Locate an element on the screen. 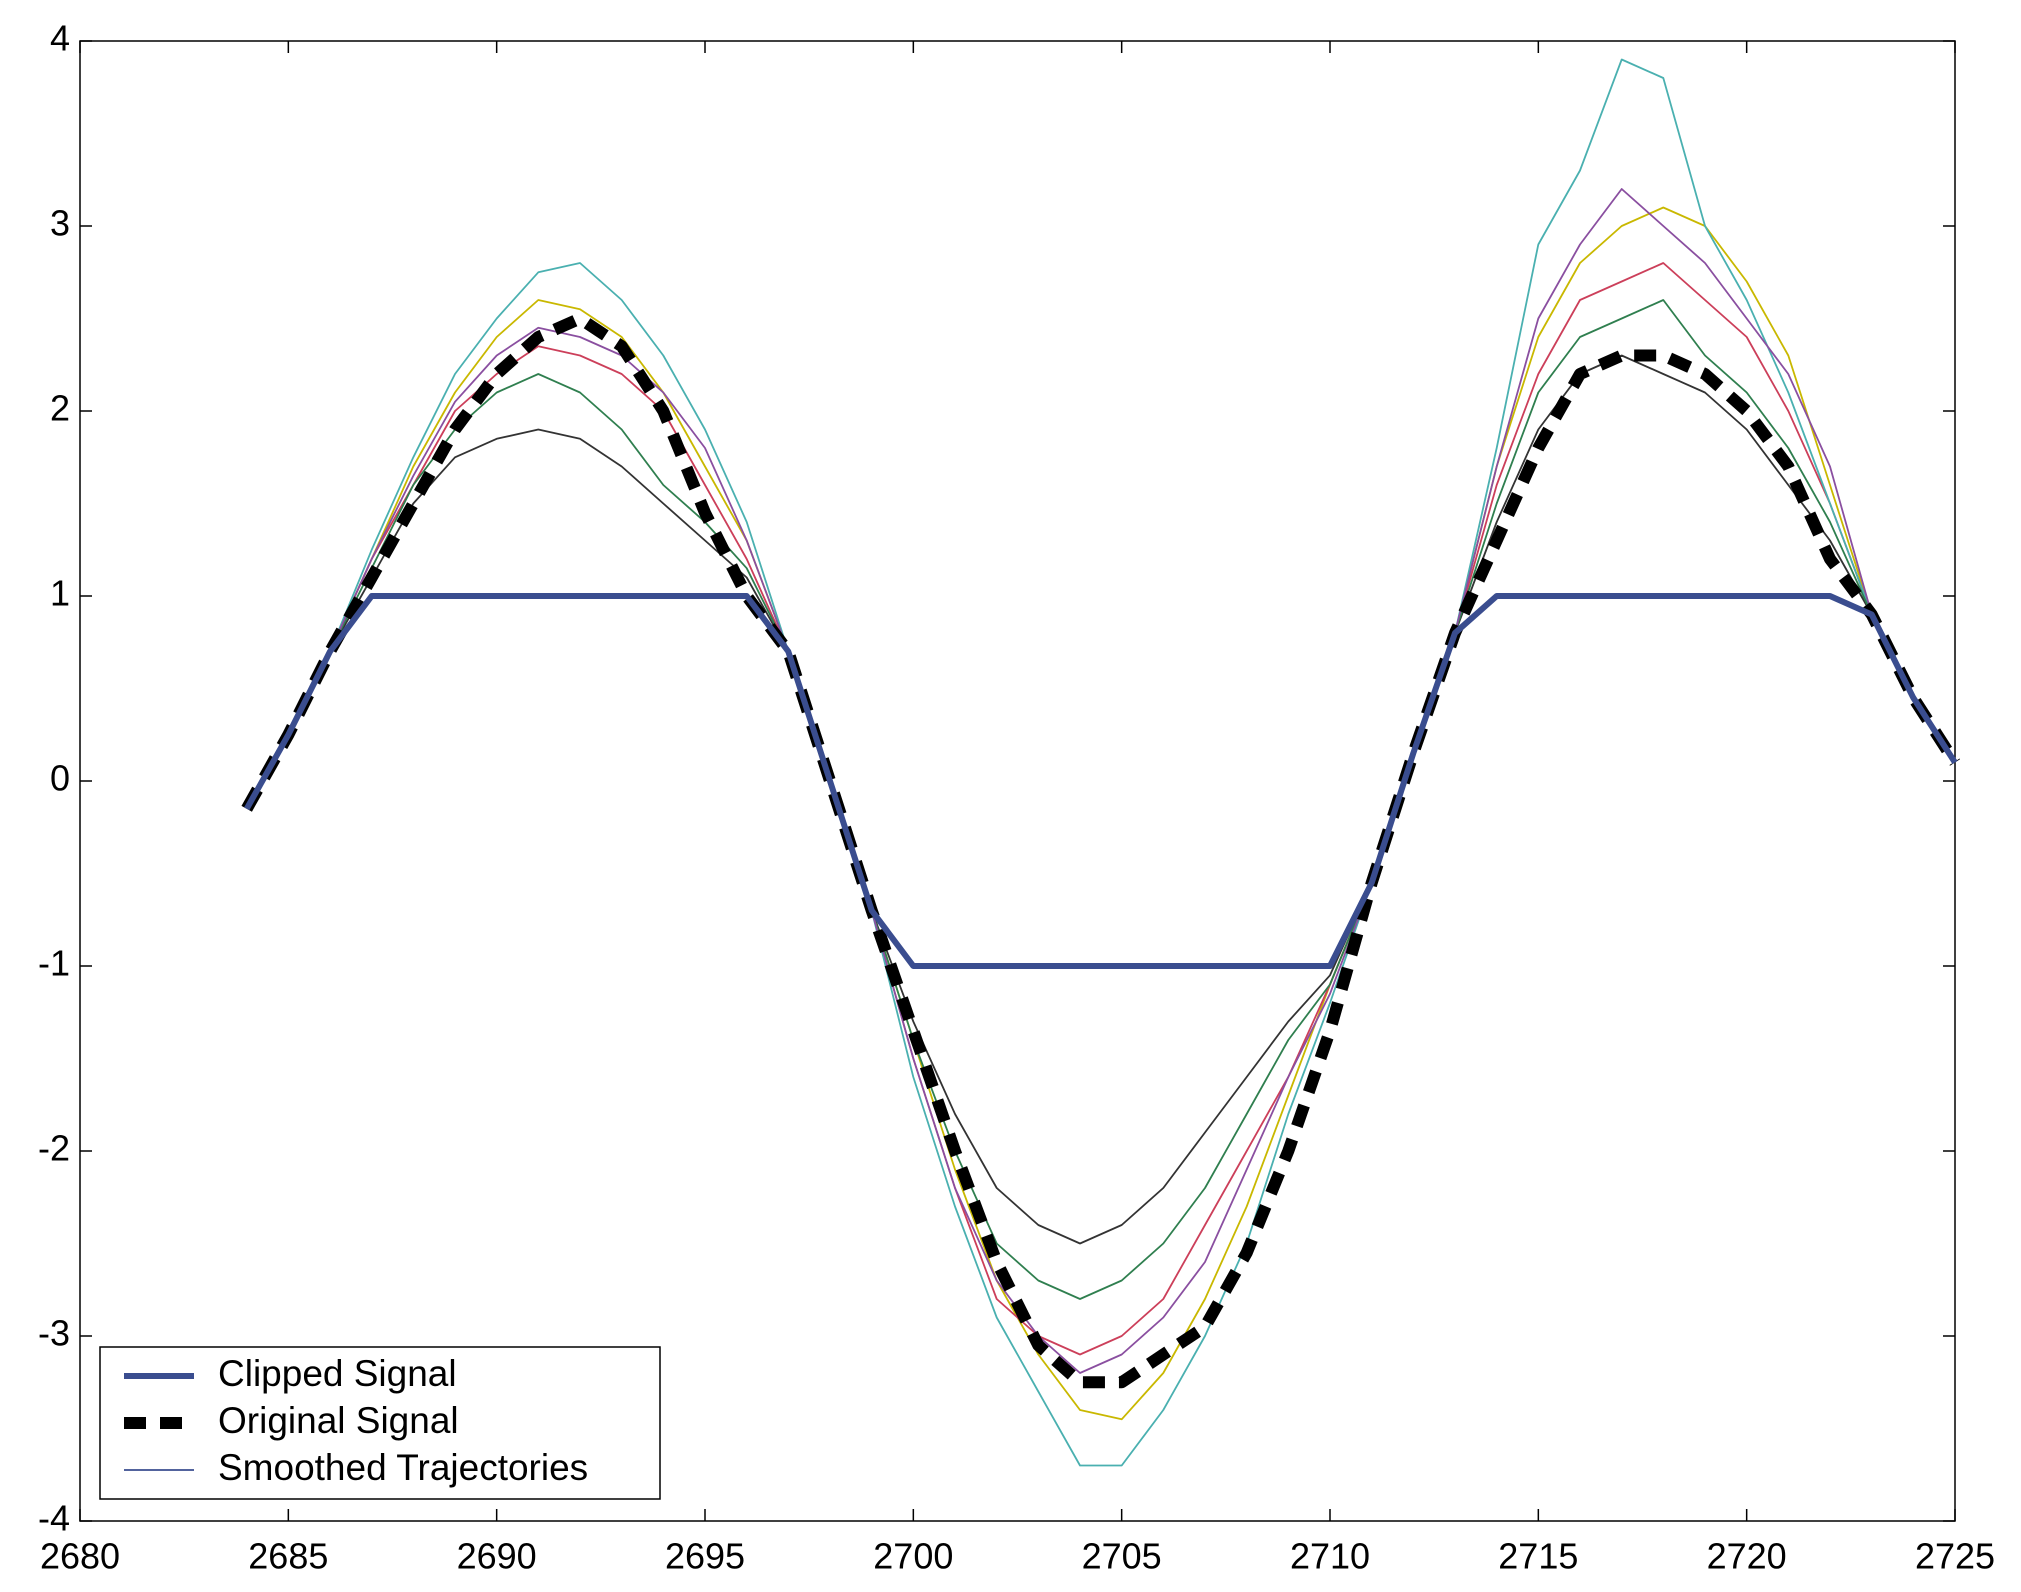 The width and height of the screenshot is (2021, 1592). y-tick-label: -4 is located at coordinates (54, 1518).